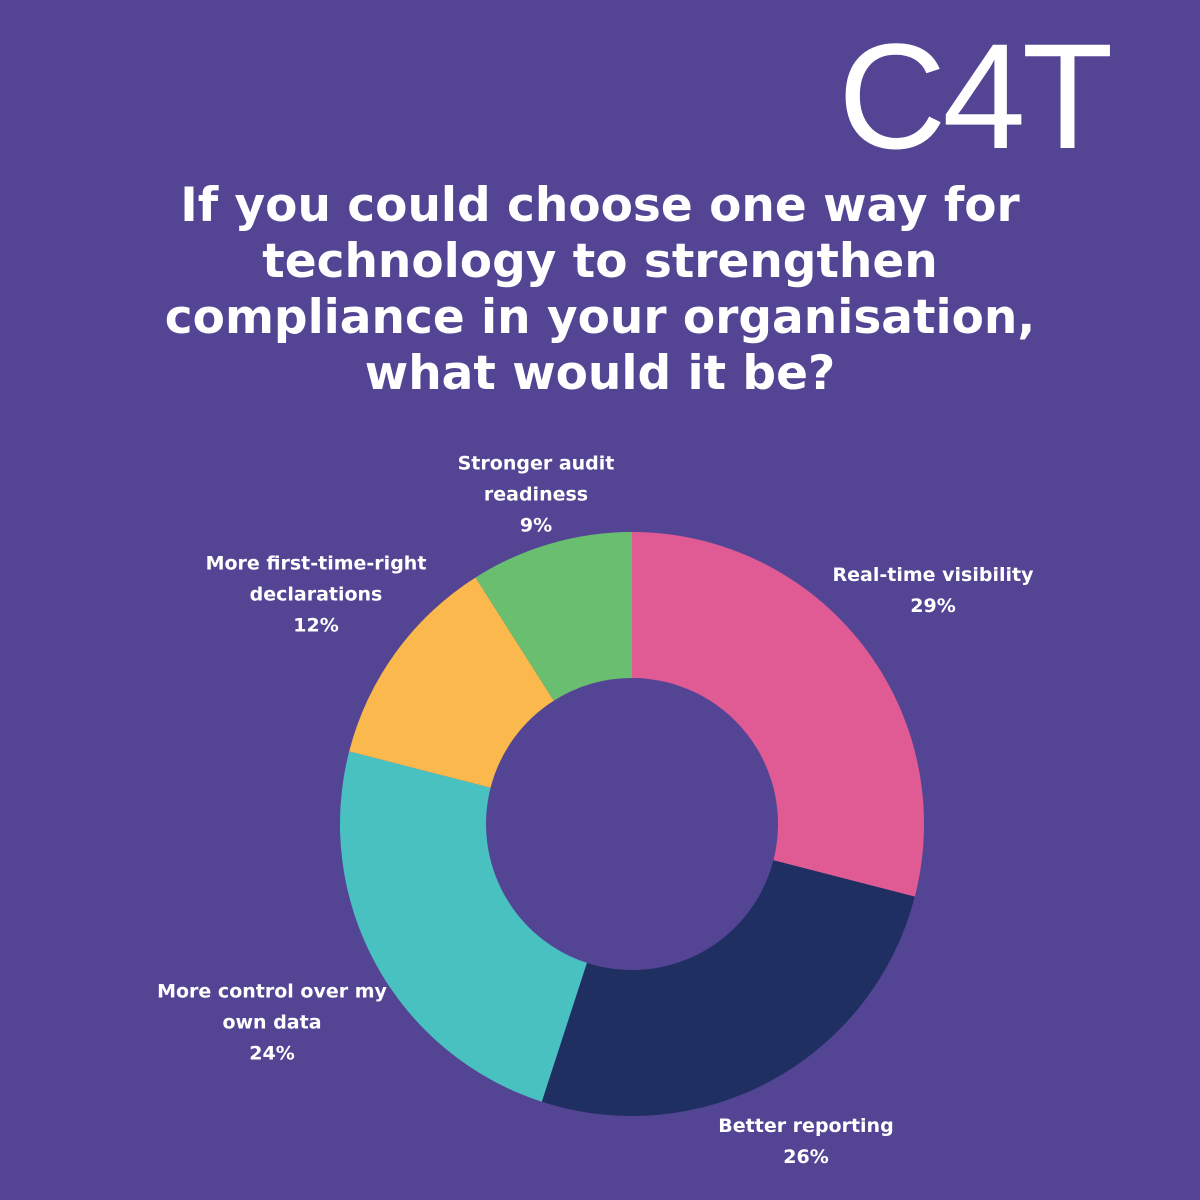 The height and width of the screenshot is (1200, 1200). What do you see at coordinates (806, 1142) in the screenshot?
I see `slice-label: Better reporting 26%` at bounding box center [806, 1142].